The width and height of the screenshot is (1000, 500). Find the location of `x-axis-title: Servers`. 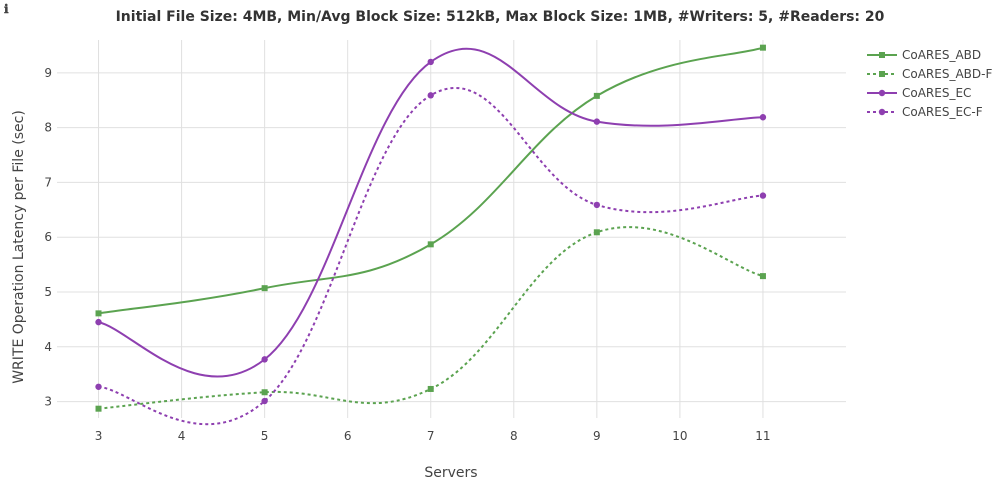

x-axis-title: Servers is located at coordinates (450, 473).